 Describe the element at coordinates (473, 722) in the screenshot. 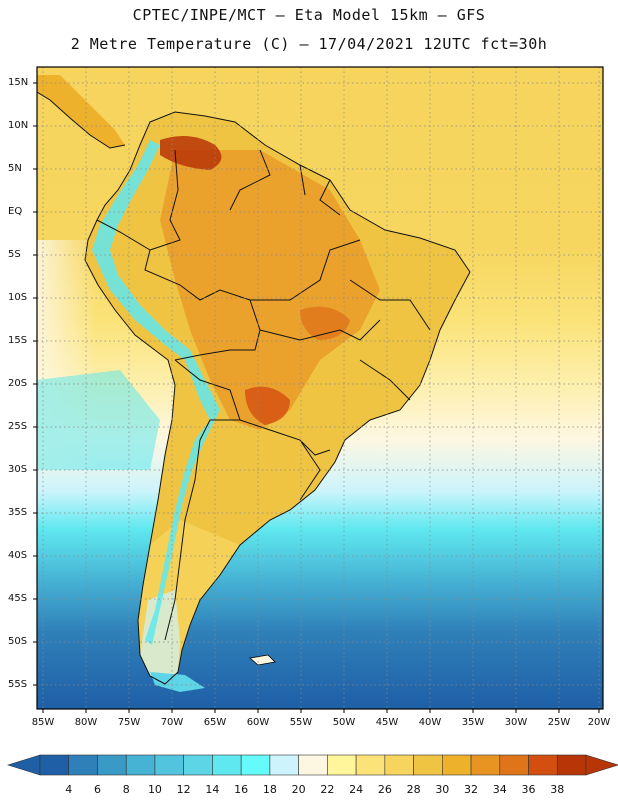

I see `lon-label: 35W` at that location.